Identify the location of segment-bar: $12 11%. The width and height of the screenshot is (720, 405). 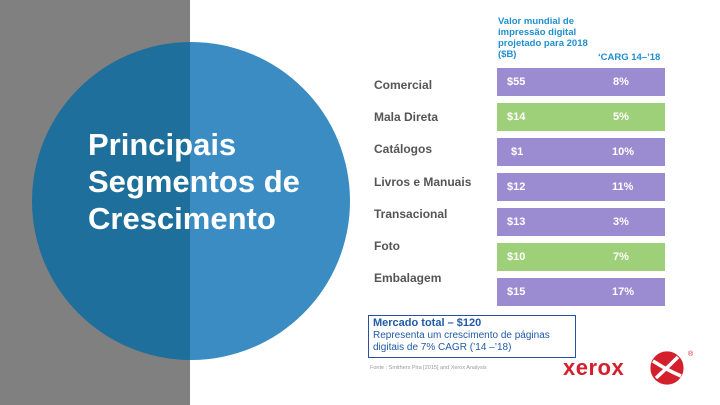
(581, 187).